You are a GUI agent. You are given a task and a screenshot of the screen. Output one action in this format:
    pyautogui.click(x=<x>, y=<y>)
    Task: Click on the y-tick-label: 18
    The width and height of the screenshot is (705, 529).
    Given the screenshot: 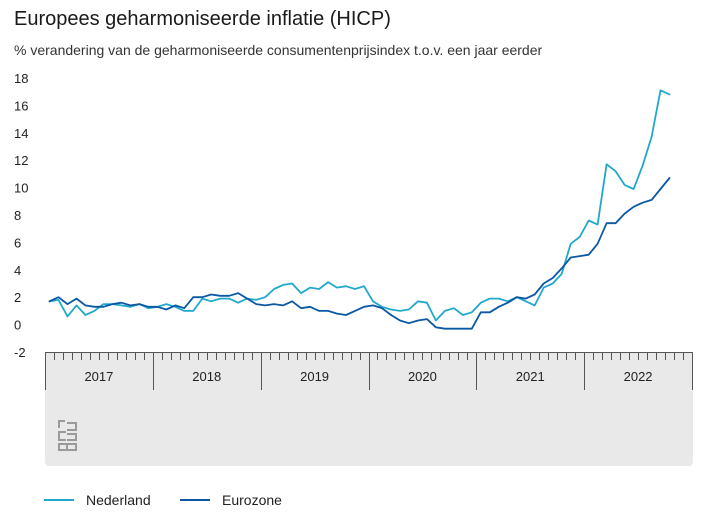 What is the action you would take?
    pyautogui.click(x=21, y=78)
    